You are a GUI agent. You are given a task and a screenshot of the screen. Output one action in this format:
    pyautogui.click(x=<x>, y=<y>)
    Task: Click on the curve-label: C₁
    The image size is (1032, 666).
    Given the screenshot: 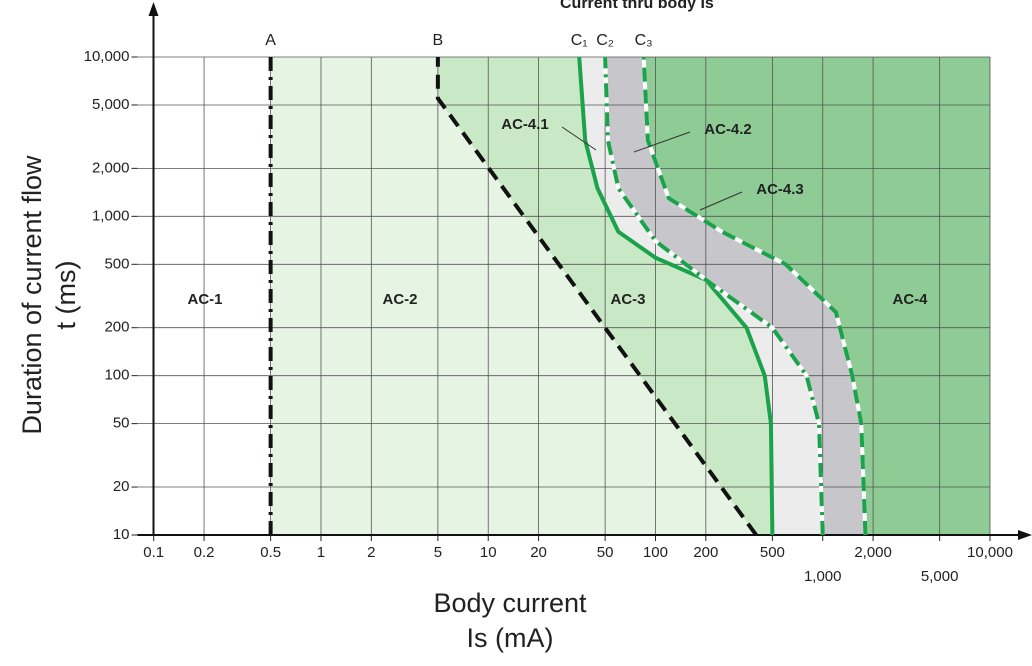 What is the action you would take?
    pyautogui.click(x=579, y=40)
    